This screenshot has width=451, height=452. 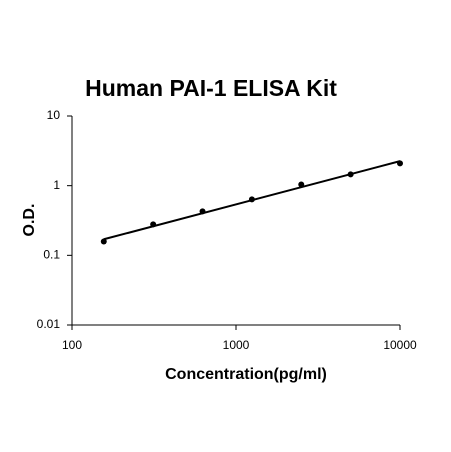 I want to click on x-tick-label: 10000, so click(x=400, y=345).